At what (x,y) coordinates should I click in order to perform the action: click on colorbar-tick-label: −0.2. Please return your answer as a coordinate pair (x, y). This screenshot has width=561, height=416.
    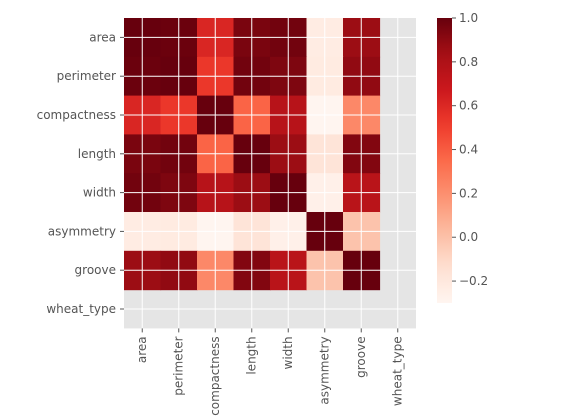
    Looking at the image, I should click on (473, 281).